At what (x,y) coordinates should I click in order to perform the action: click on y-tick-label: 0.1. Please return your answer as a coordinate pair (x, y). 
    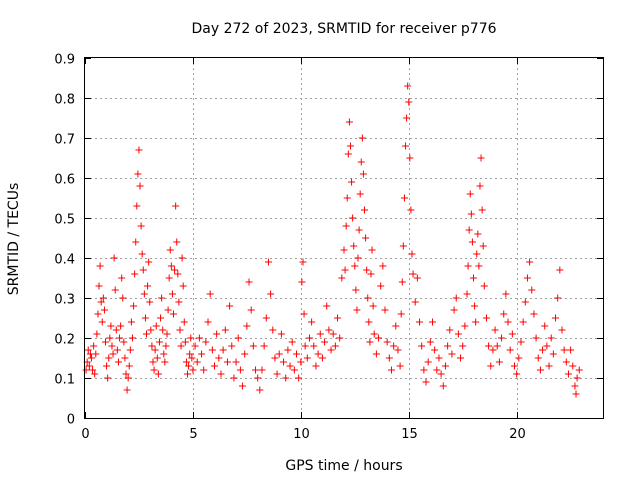
    Looking at the image, I should click on (64, 380).